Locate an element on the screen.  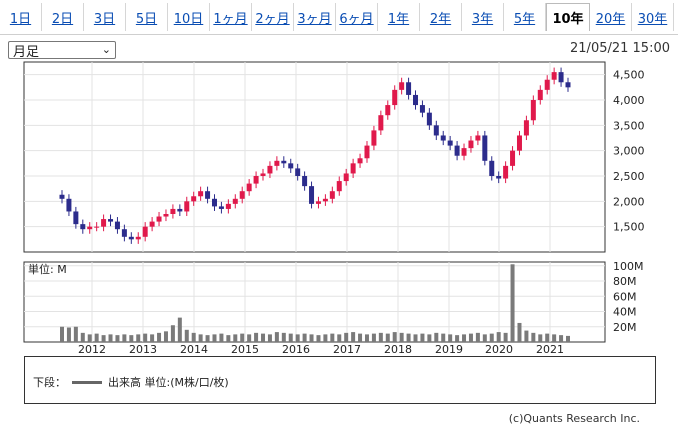
period-select-value: 月足 is located at coordinates (26, 52).